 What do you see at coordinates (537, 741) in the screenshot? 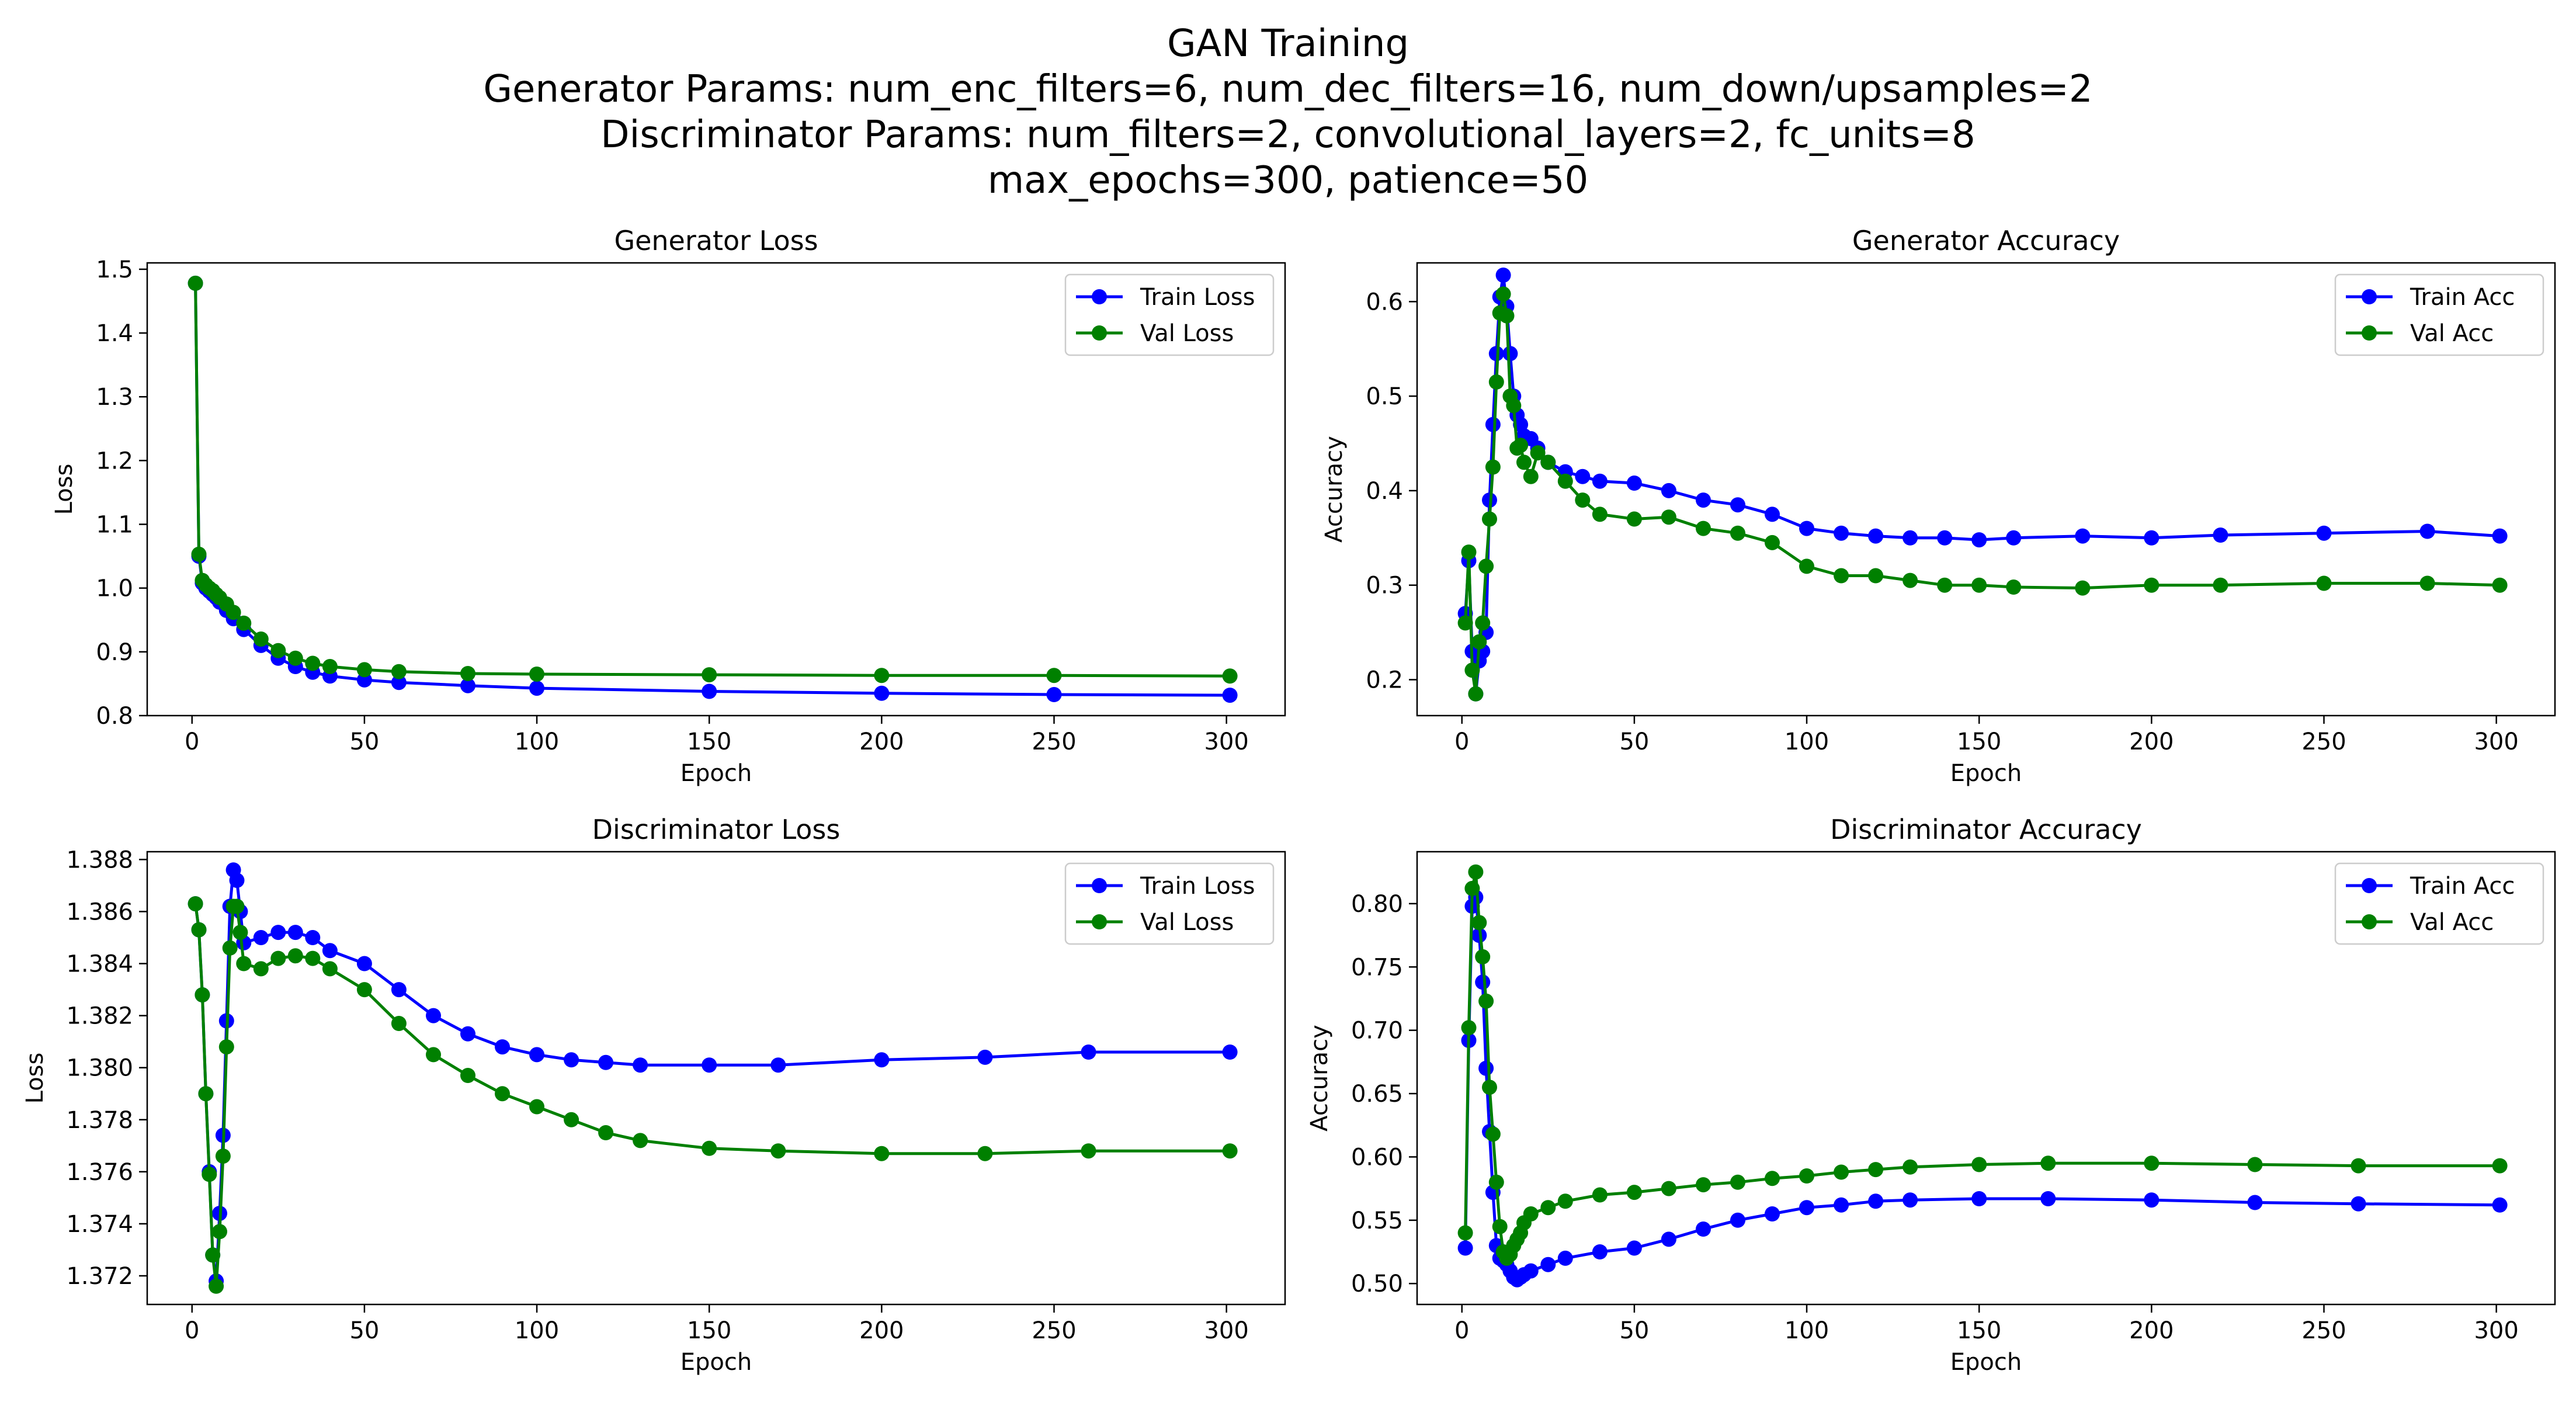
I see `x-tick-label: 100` at bounding box center [537, 741].